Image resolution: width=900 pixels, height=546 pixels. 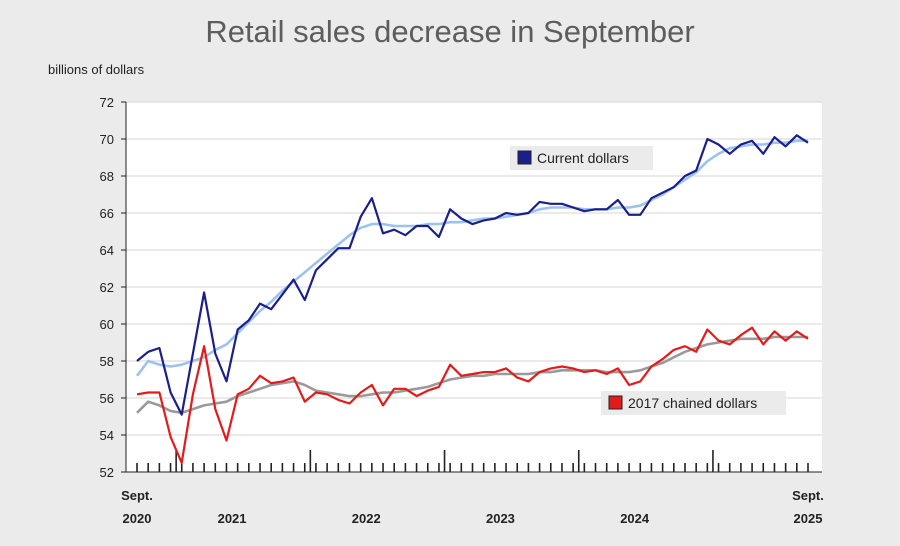 What do you see at coordinates (96, 69) in the screenshot?
I see `y-axis-label: billions of dollars` at bounding box center [96, 69].